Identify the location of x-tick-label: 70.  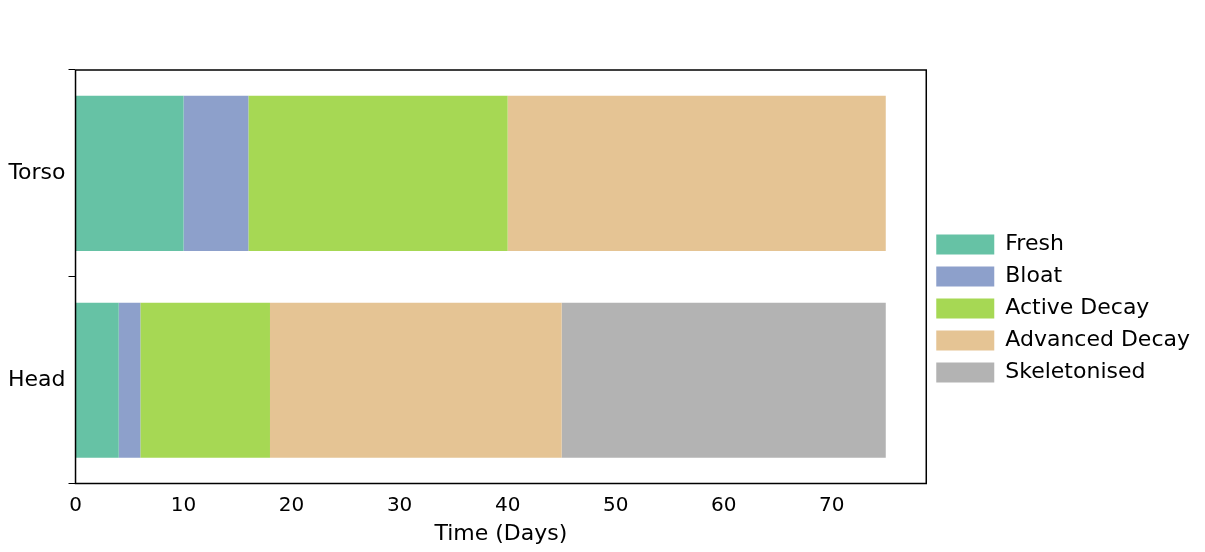
(832, 503).